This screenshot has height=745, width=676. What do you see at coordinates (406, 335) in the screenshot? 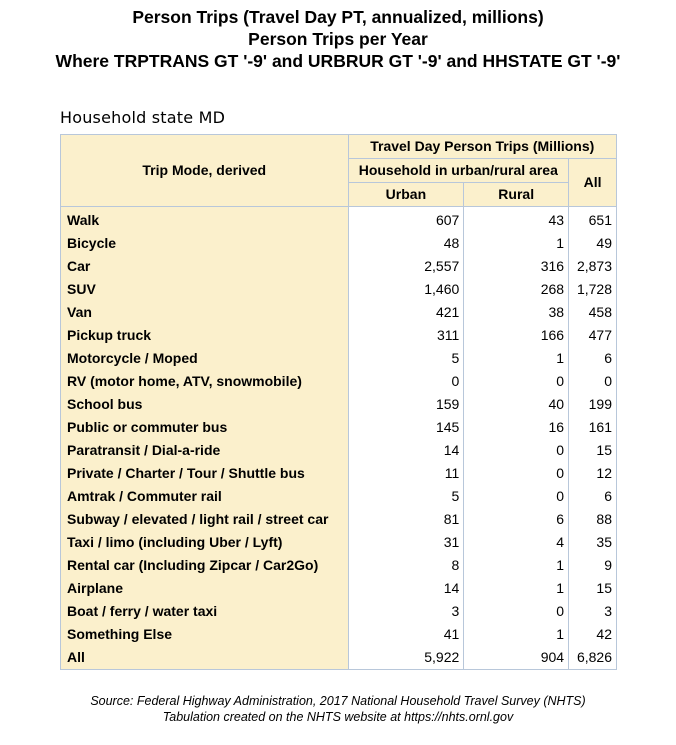
I see `cell-urban: 311` at bounding box center [406, 335].